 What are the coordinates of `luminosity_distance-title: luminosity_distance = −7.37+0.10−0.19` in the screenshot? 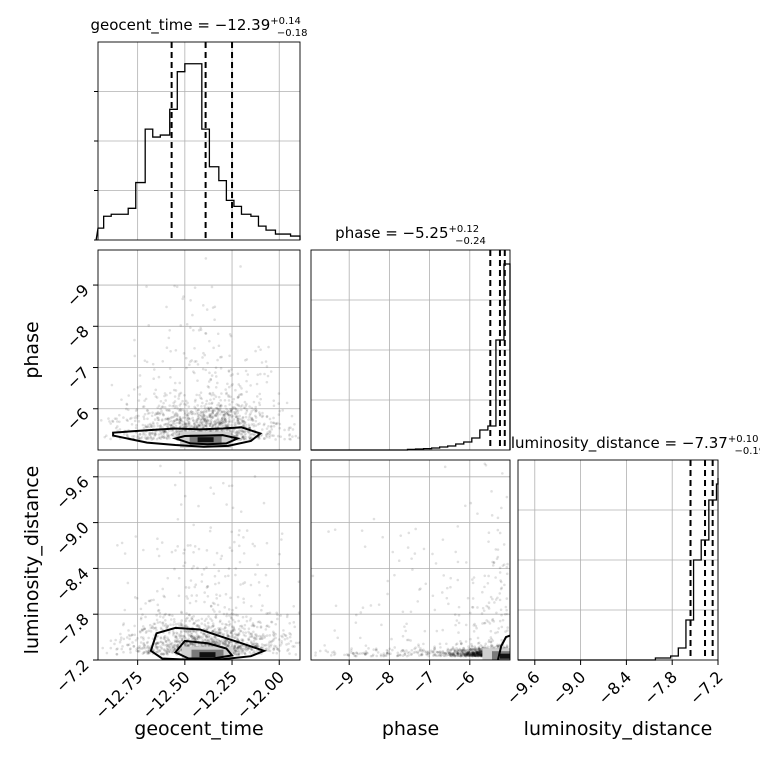 It's located at (635, 445).